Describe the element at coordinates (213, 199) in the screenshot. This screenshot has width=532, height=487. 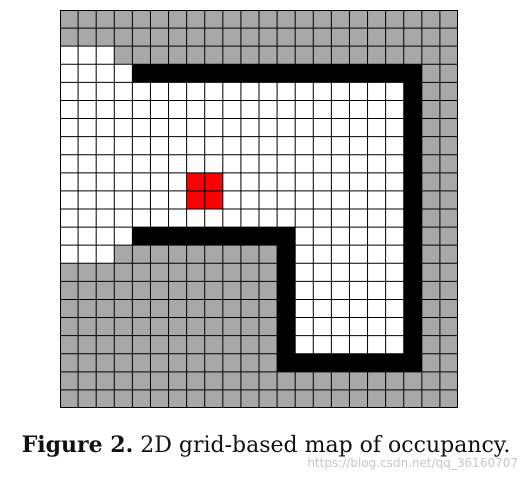
I see `robot-cell` at that location.